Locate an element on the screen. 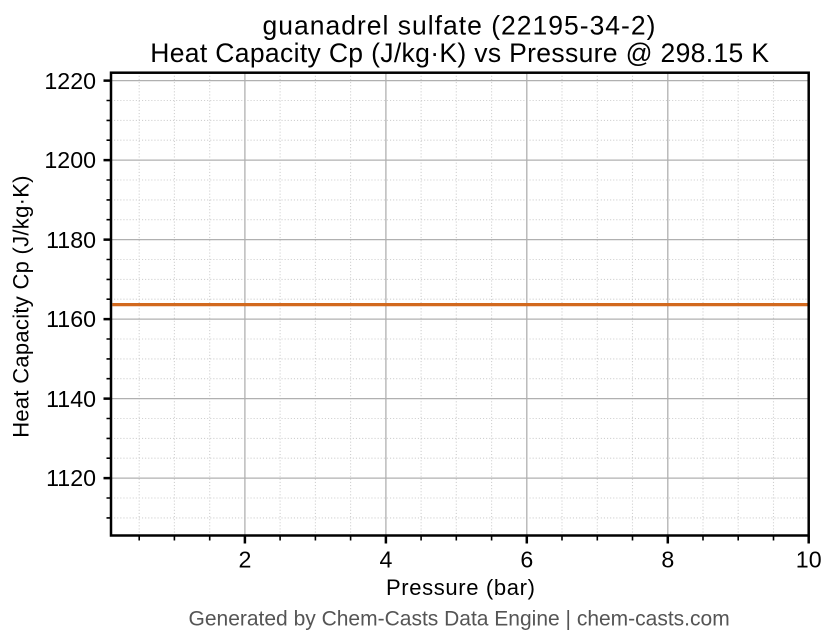 This screenshot has width=836, height=644. svg-text: 1220 is located at coordinates (70, 81).